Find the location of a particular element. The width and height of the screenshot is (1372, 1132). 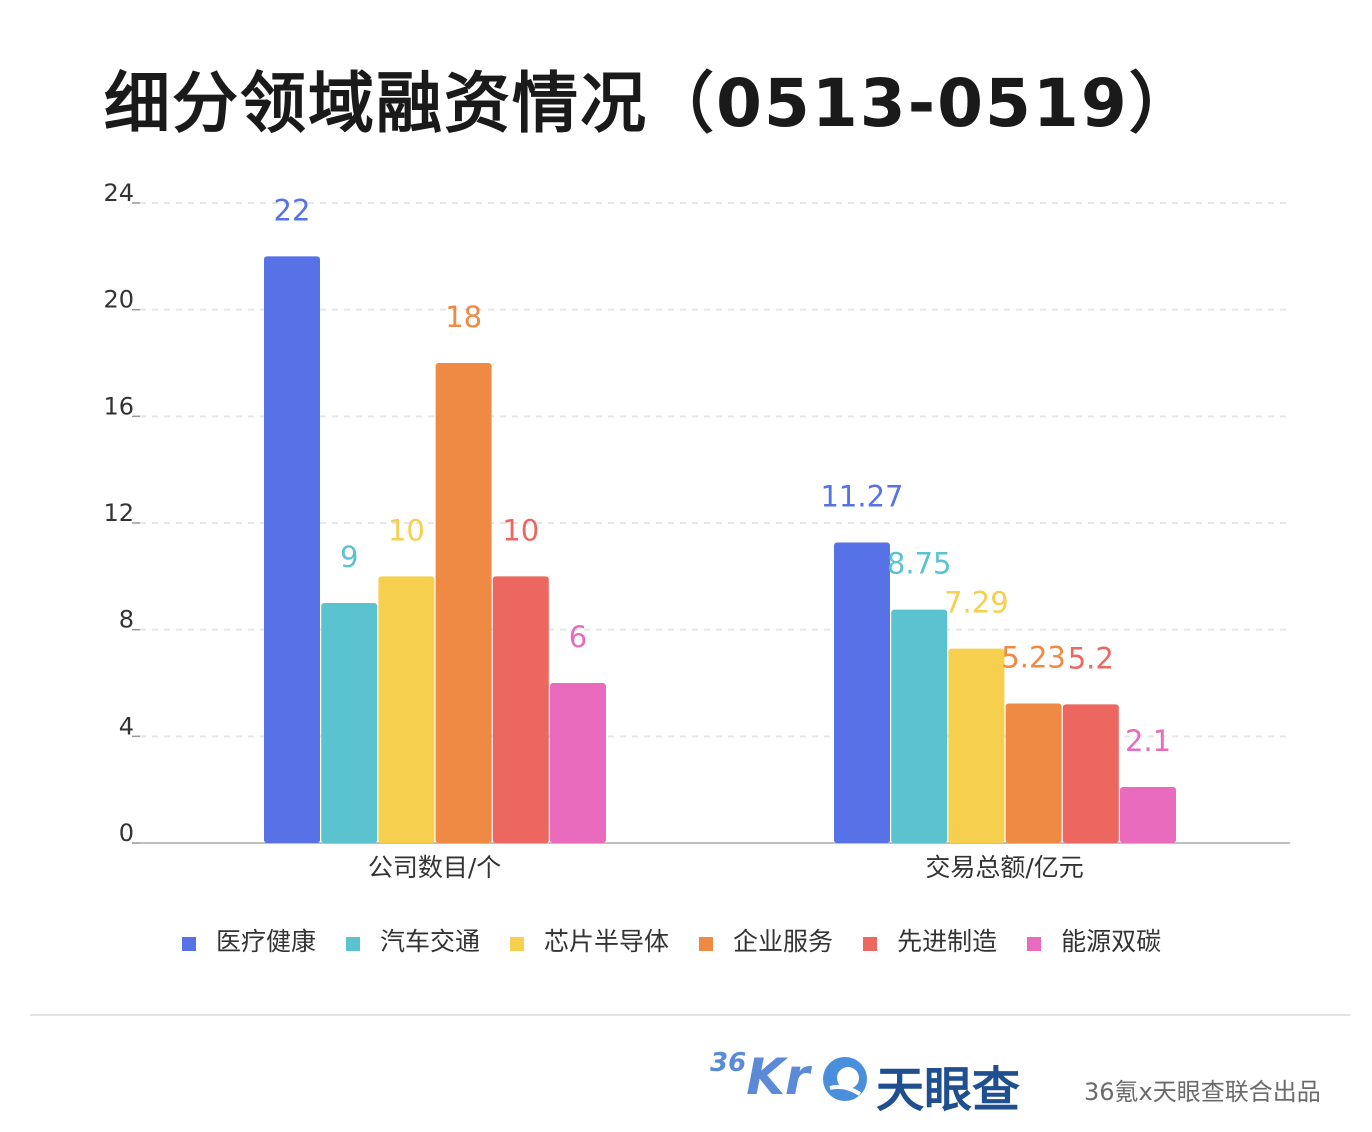

tianyancha-logo-icon is located at coordinates (845, 1079).